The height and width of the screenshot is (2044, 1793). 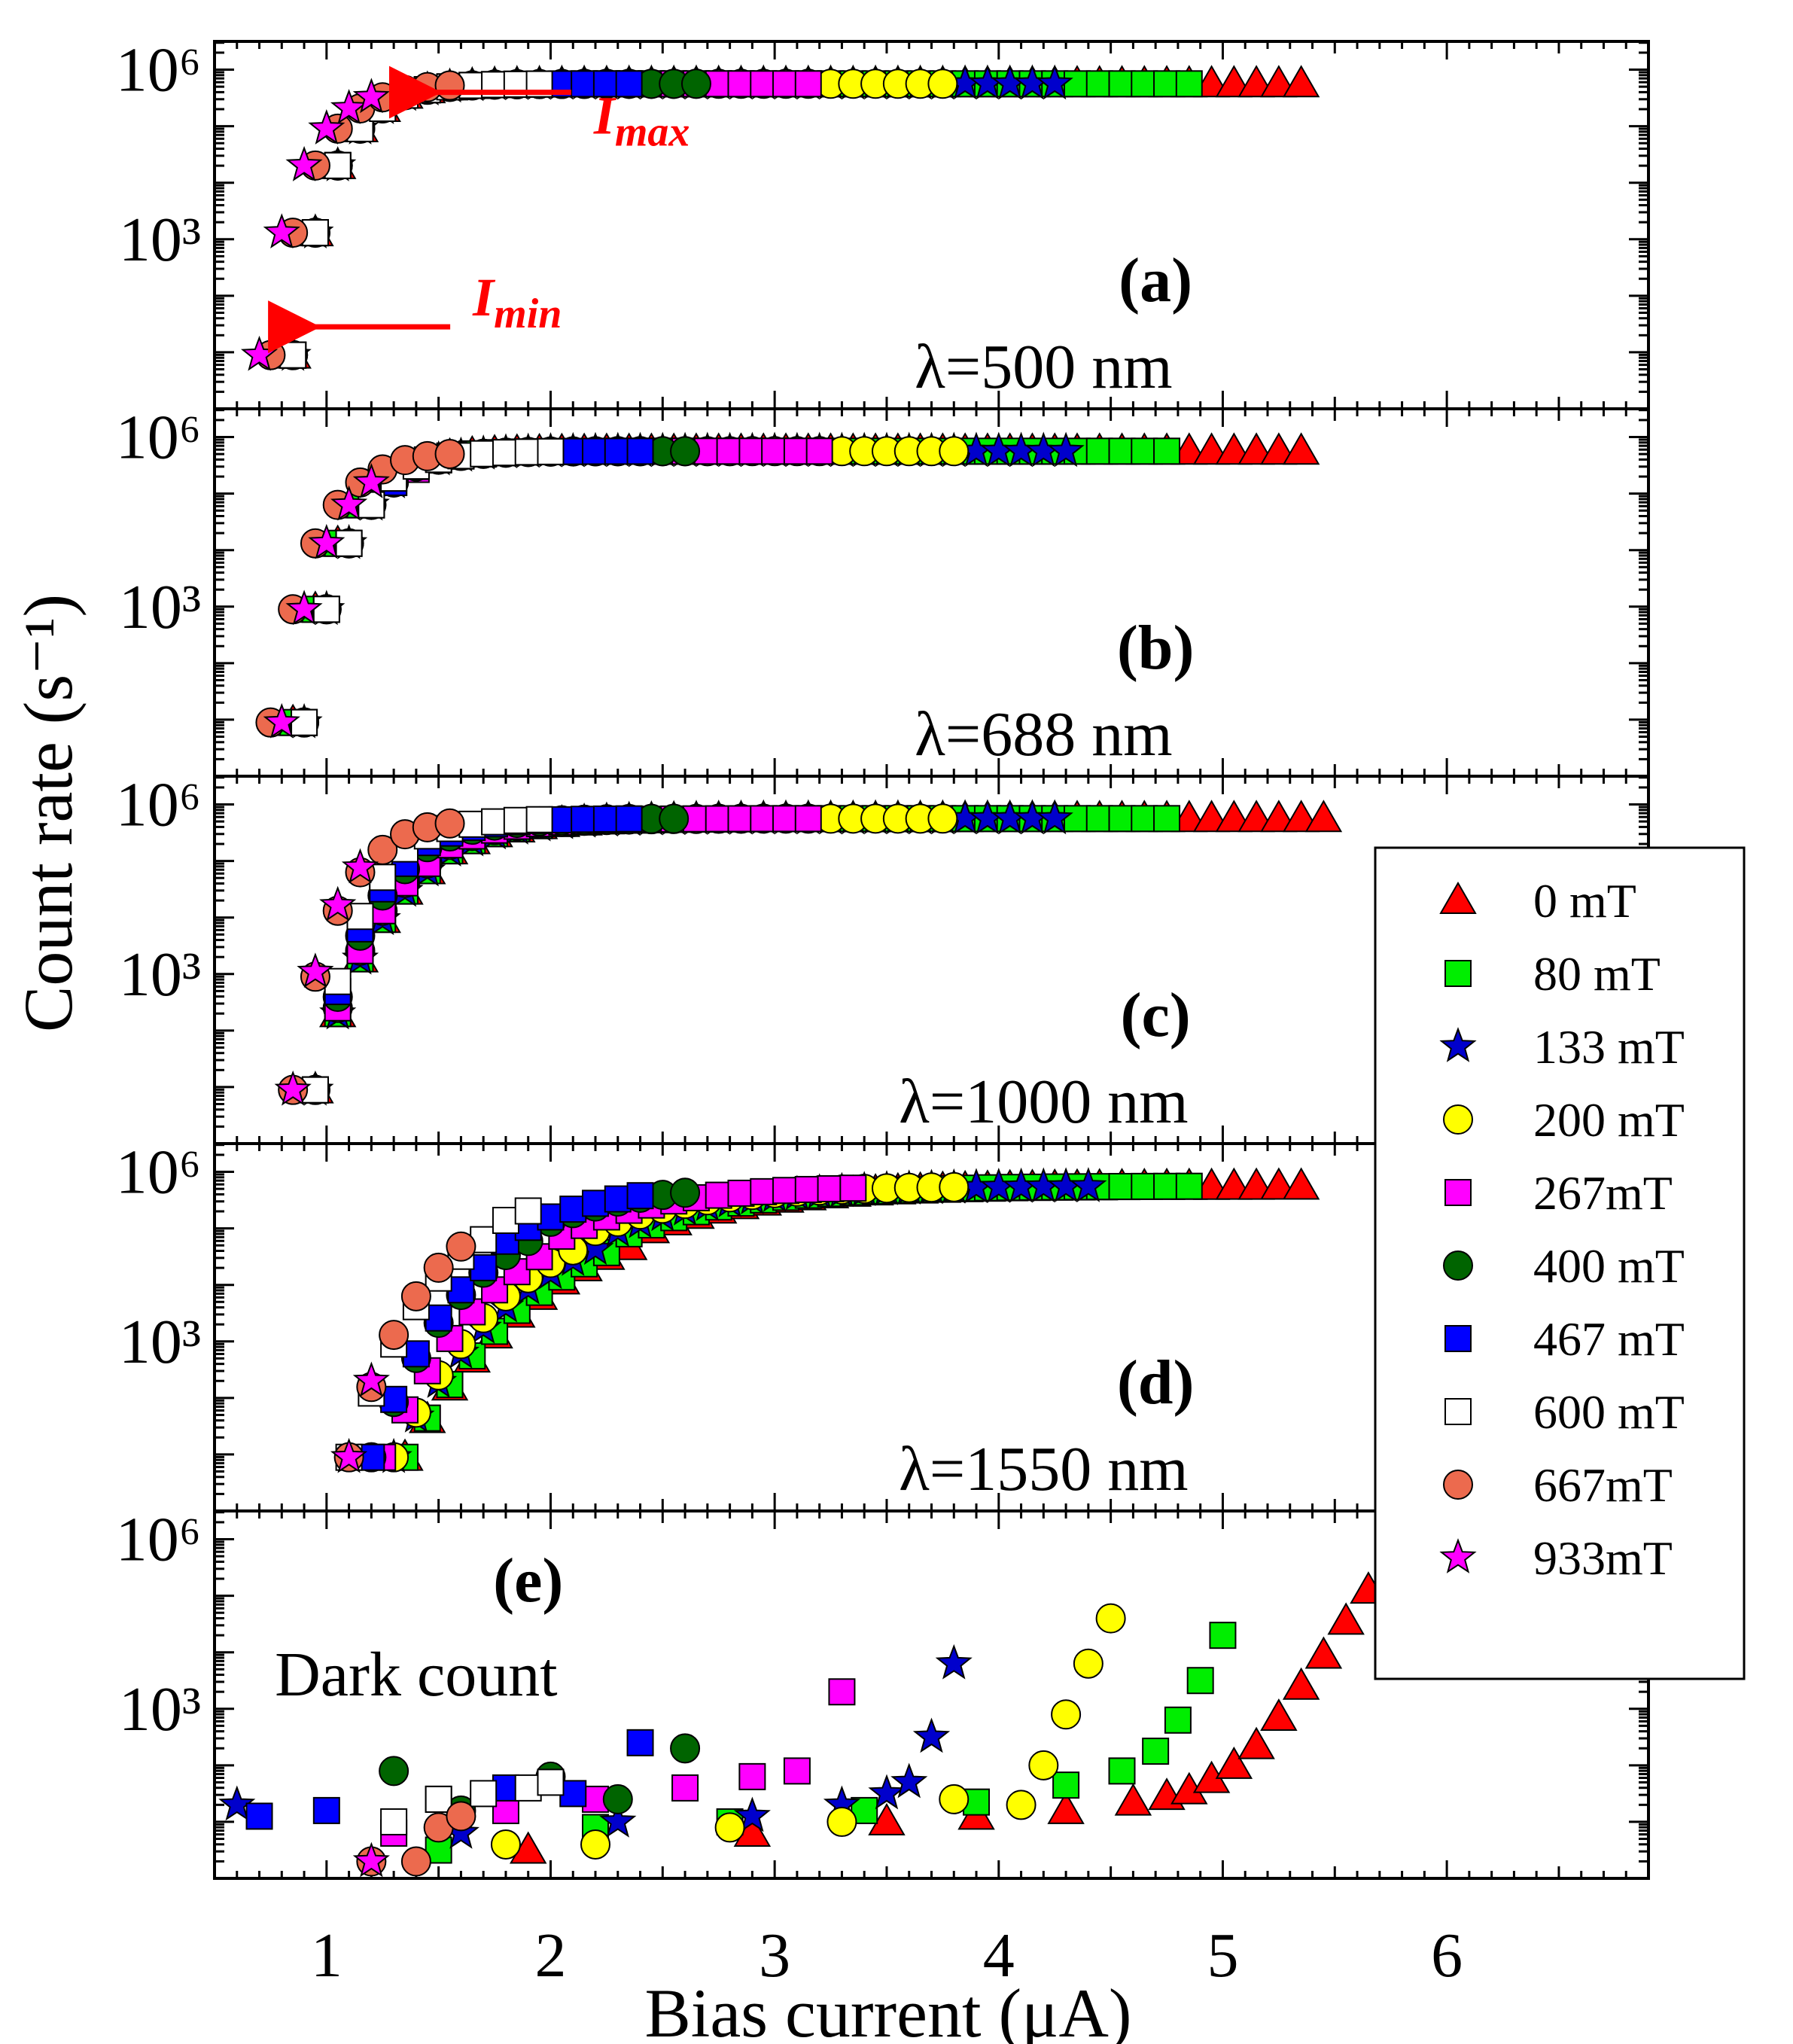 What do you see at coordinates (1603, 1193) in the screenshot?
I see `legend-label: 267mT` at bounding box center [1603, 1193].